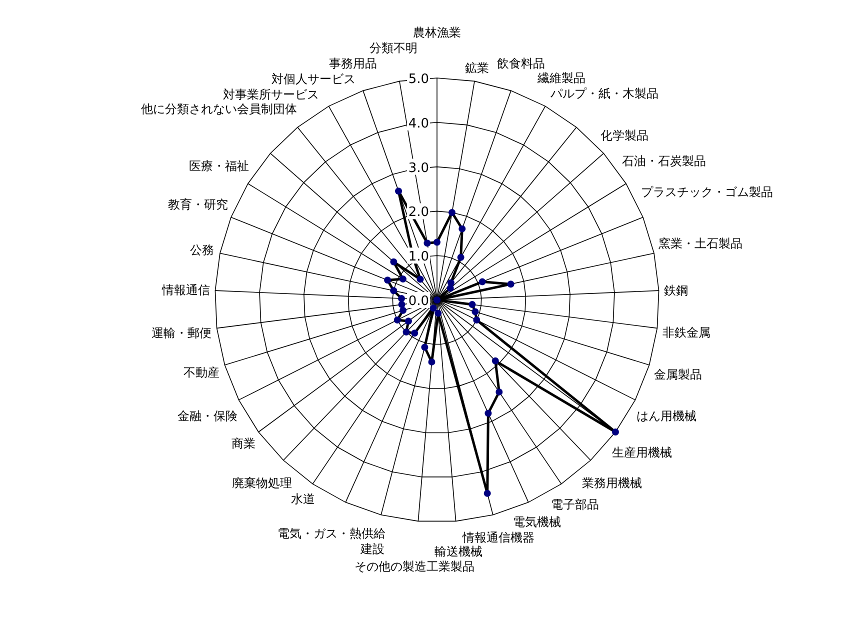  Describe the element at coordinates (418, 212) in the screenshot. I see `y-tick-label: 2.0` at that location.